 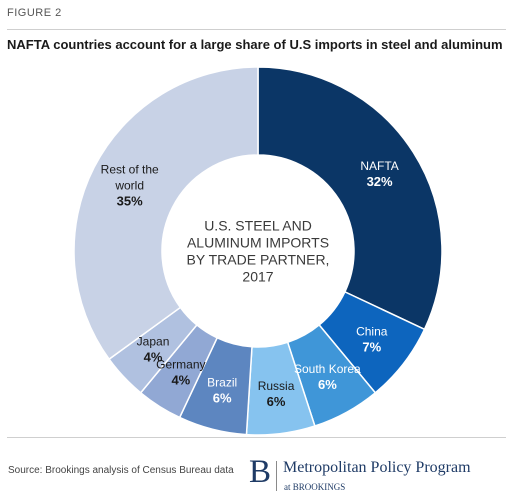 I want to click on slice-value-brazil: 6%, so click(x=222, y=397).